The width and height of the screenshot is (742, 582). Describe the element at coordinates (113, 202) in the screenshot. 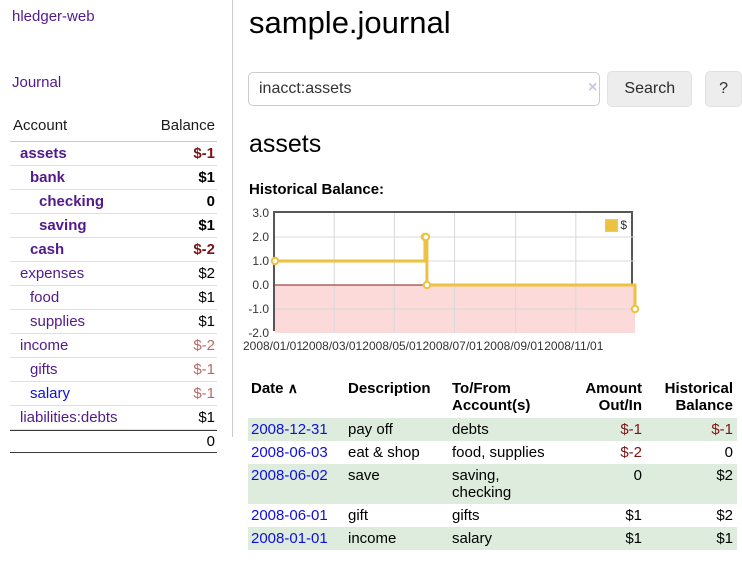

I see `account-row: checking 0` at that location.